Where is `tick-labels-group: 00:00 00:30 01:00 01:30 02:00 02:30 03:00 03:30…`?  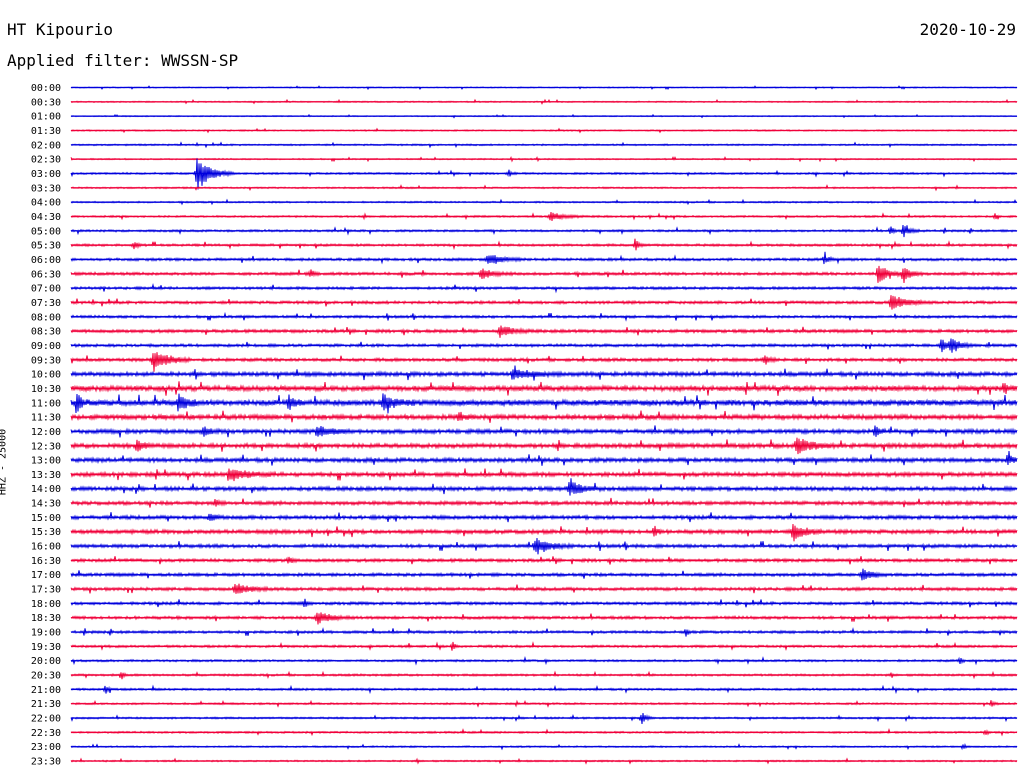
tick-labels-group: 00:00 00:30 01:00 01:30 02:00 02:30 03:00 03:30… is located at coordinates (46, 425).